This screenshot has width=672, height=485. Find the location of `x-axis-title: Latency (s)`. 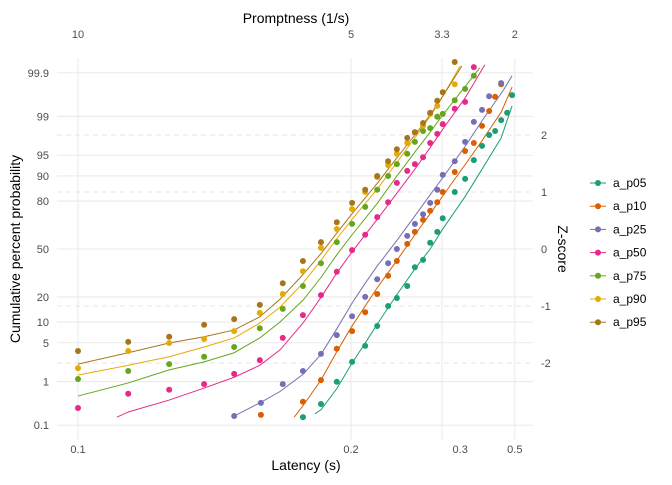

x-axis-title: Latency (s) is located at coordinates (305, 465).